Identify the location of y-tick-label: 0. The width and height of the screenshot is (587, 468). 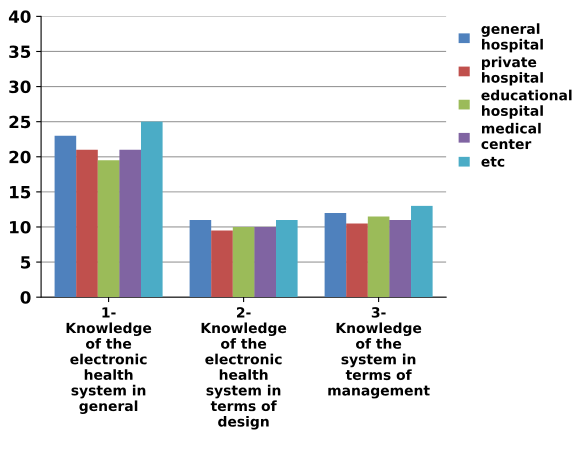
(25, 297).